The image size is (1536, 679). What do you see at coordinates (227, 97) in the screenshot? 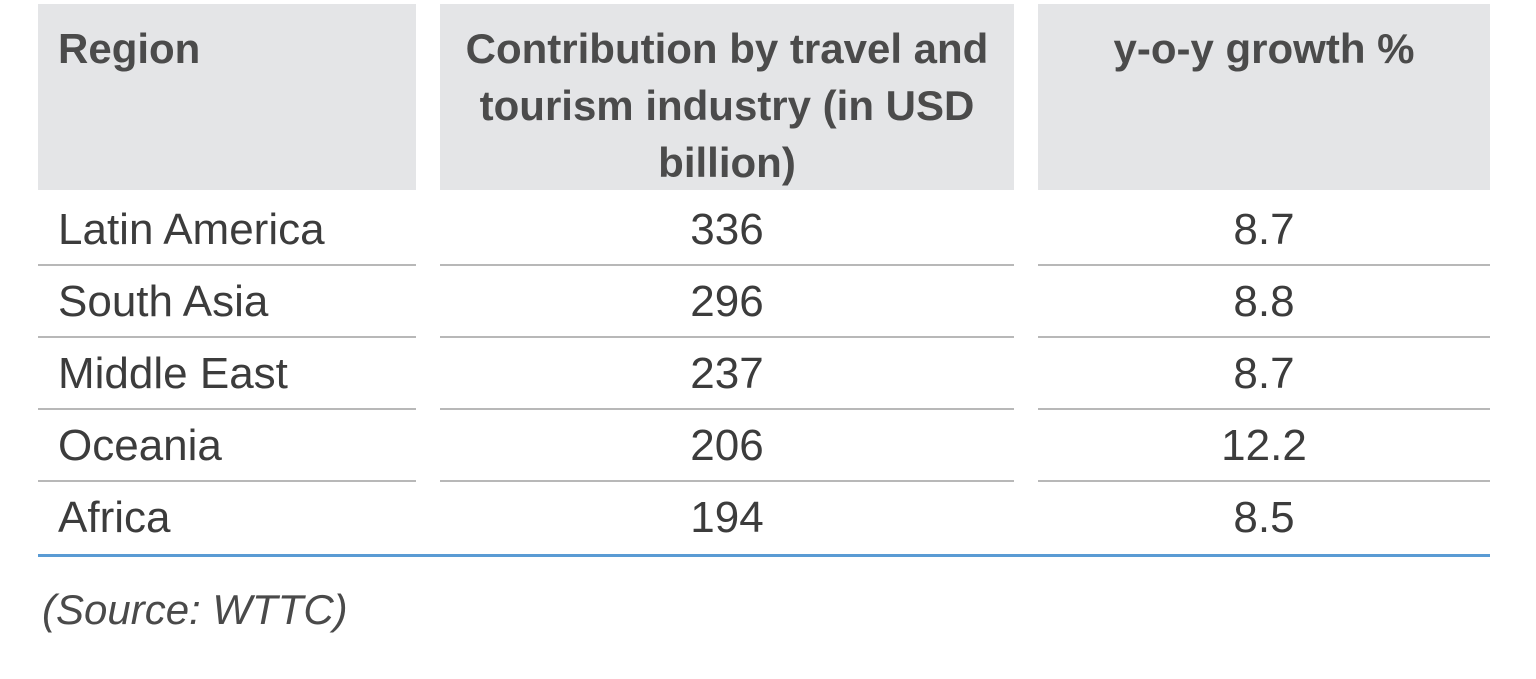
I see `header-region: Region` at bounding box center [227, 97].